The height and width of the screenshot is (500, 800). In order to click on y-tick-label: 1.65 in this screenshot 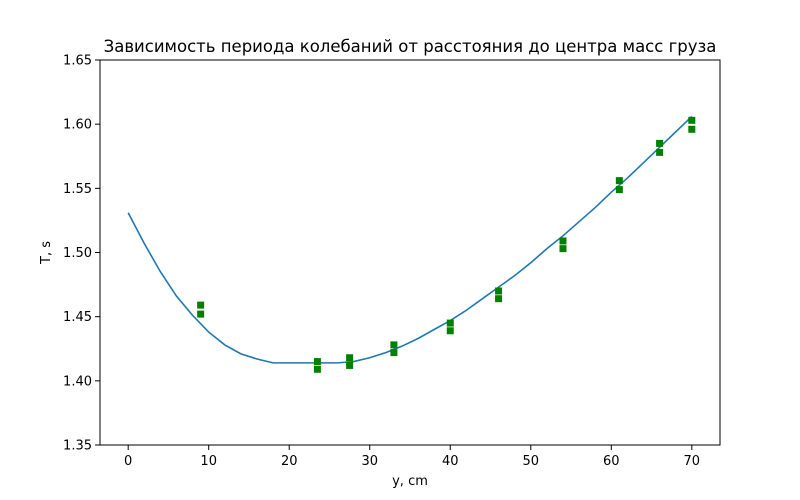, I will do `click(77, 61)`.